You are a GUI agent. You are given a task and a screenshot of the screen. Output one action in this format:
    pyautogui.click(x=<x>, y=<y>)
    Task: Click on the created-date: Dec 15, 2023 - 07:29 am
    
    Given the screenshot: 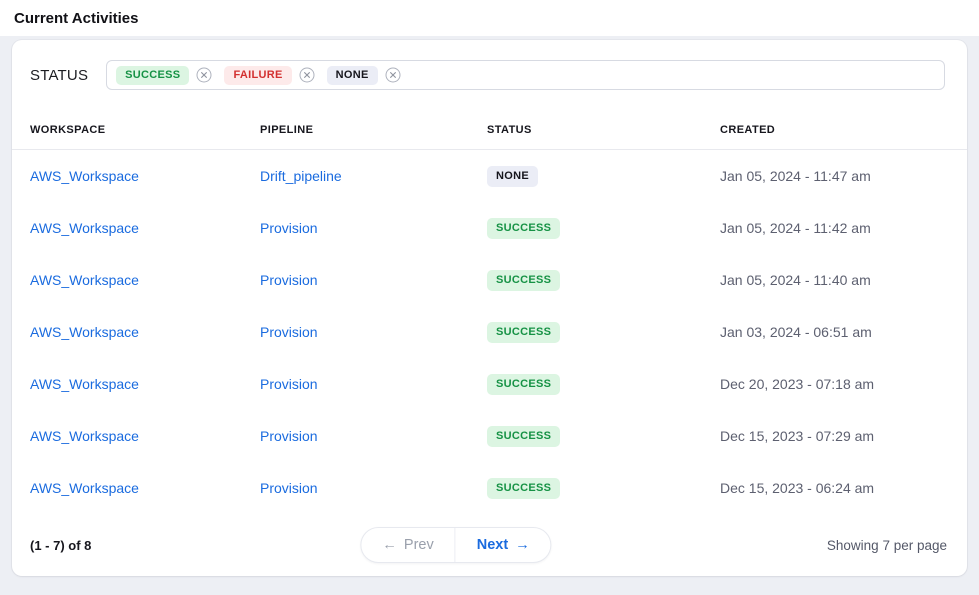 What is the action you would take?
    pyautogui.click(x=797, y=436)
    